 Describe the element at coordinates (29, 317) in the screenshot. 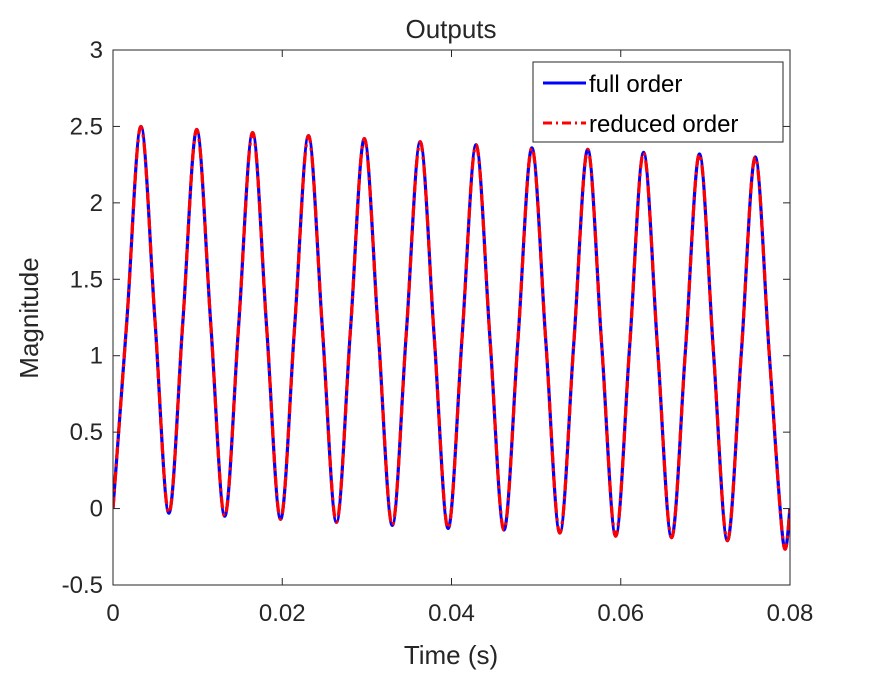

I see `y-axis-label: Magnitude` at that location.